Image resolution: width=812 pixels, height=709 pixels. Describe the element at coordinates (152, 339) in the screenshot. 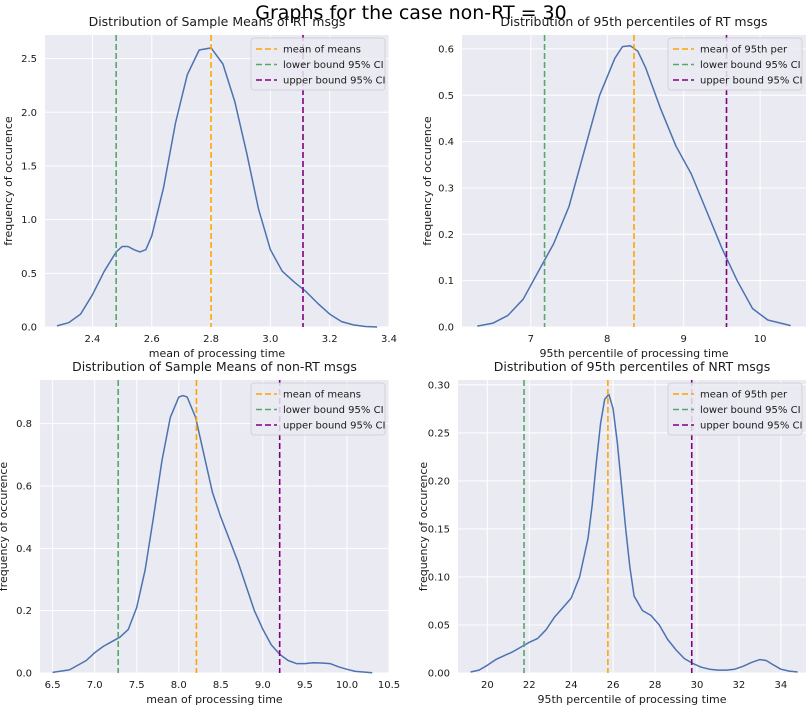

I see `panel-1-x-tick-label: 2.6` at that location.